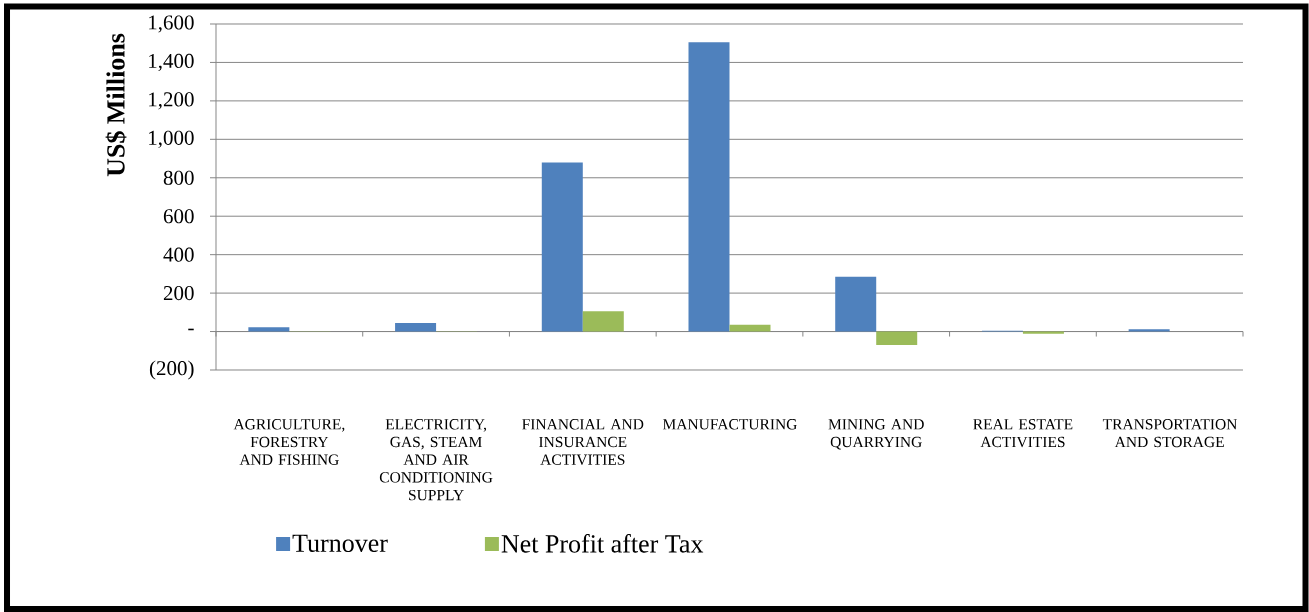 The width and height of the screenshot is (1309, 612). I want to click on x-tick-label: ELECTRICITY, GAS, STEAM AND AIR CONDITIONING SUPPLY, so click(436, 460).